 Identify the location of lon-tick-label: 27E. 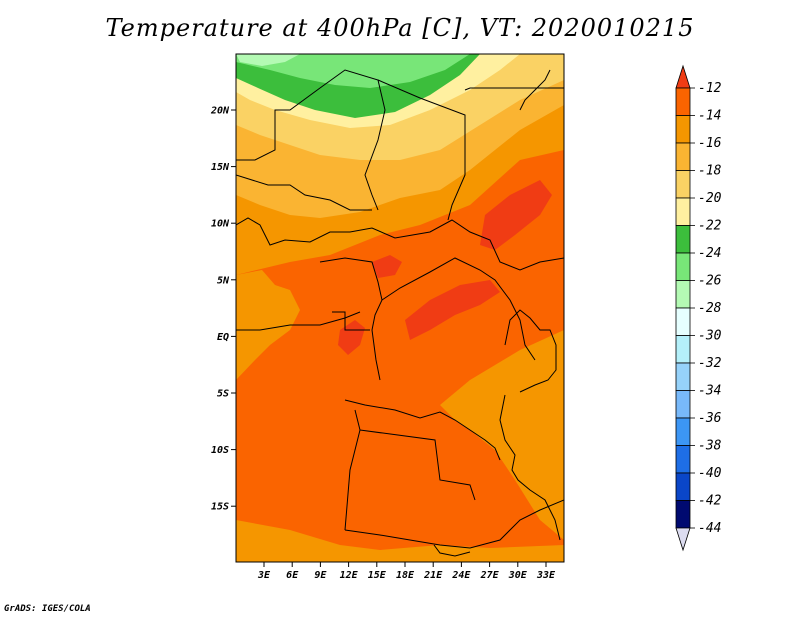
(490, 575).